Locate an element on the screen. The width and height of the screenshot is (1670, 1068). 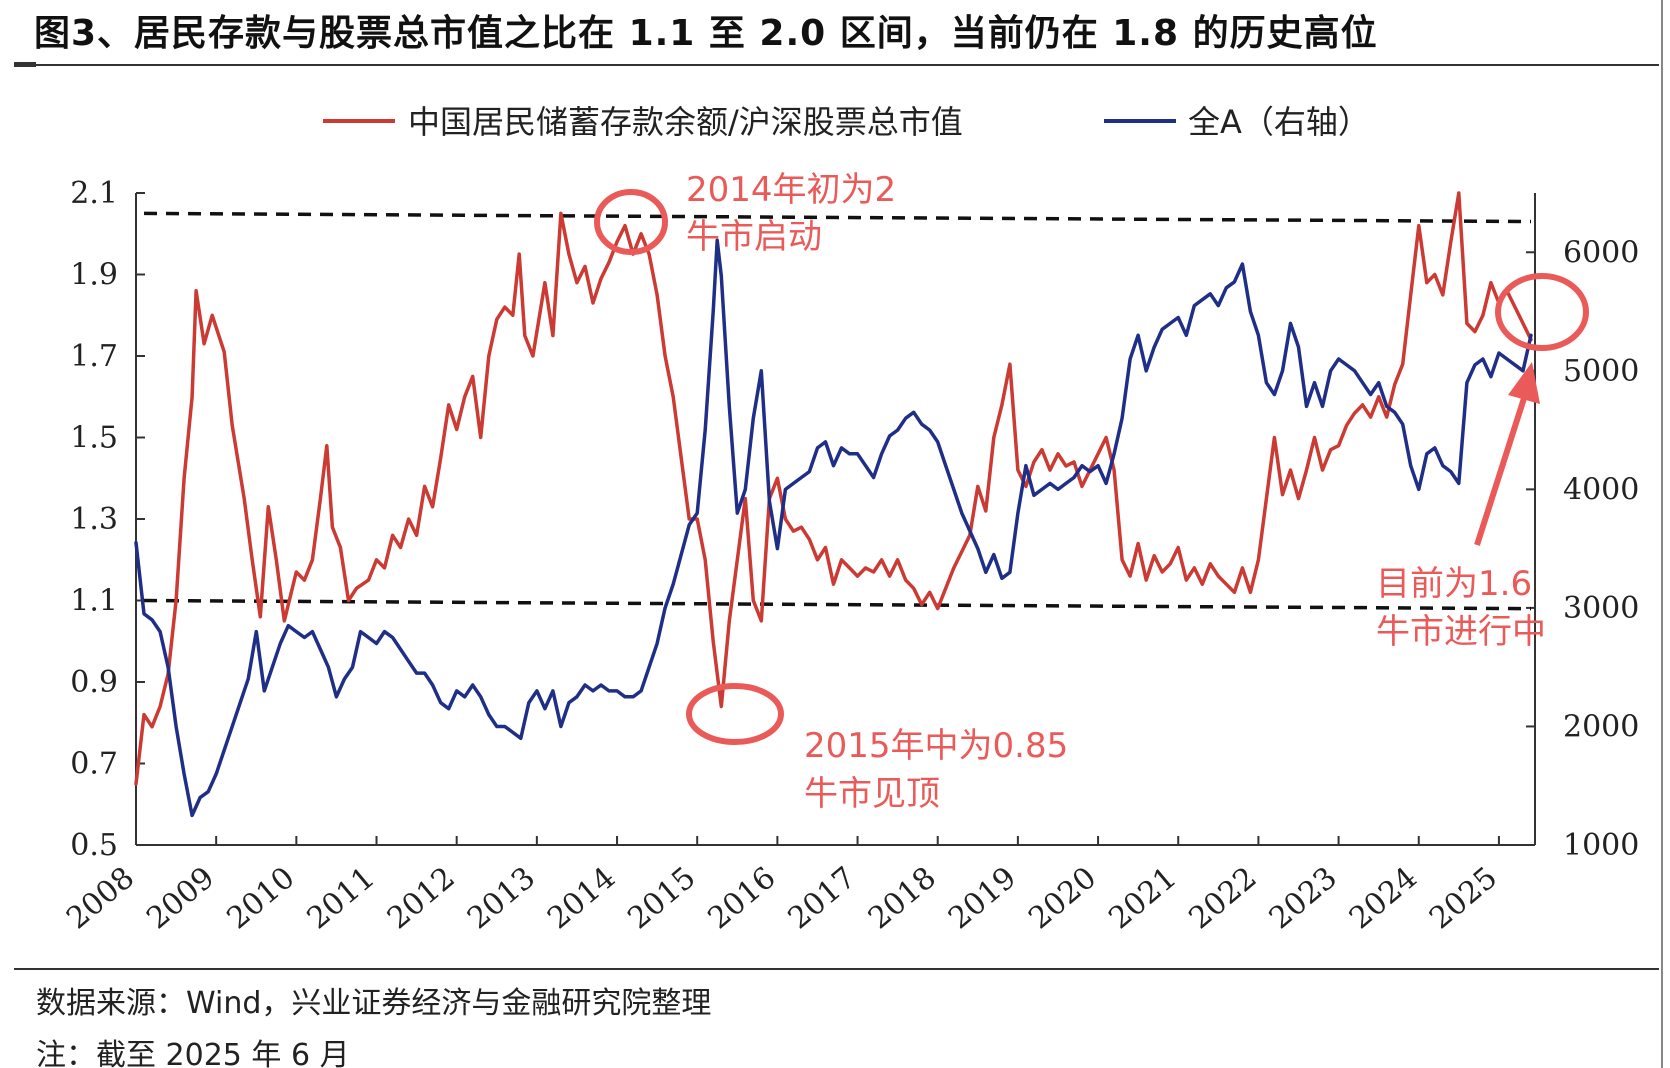
y-left-tick-label: 1.1 is located at coordinates (94, 601).